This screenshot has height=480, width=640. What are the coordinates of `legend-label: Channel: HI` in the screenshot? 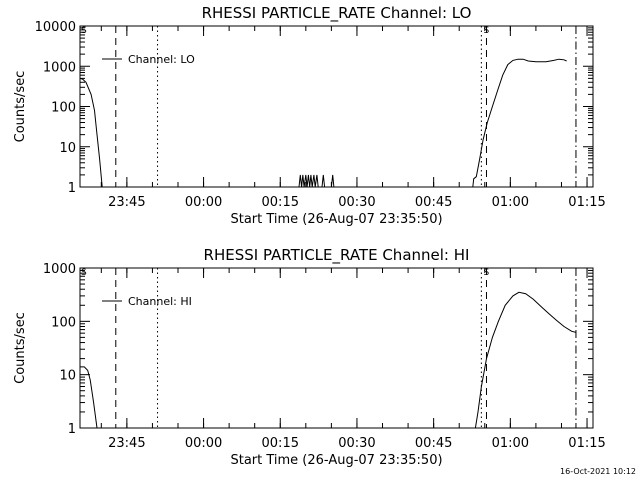 It's located at (160, 301).